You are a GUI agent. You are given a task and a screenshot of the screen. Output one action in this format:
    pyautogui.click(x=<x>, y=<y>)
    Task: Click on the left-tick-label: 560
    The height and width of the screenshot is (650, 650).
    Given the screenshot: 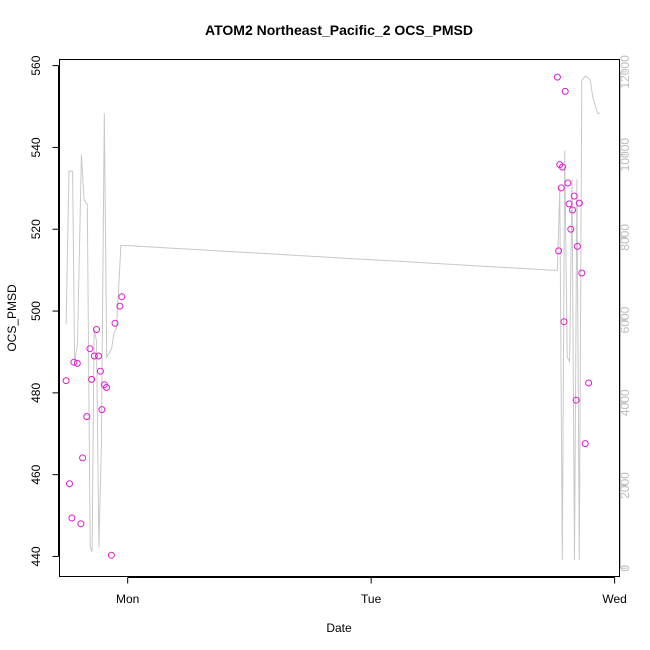 What is the action you would take?
    pyautogui.click(x=36, y=65)
    